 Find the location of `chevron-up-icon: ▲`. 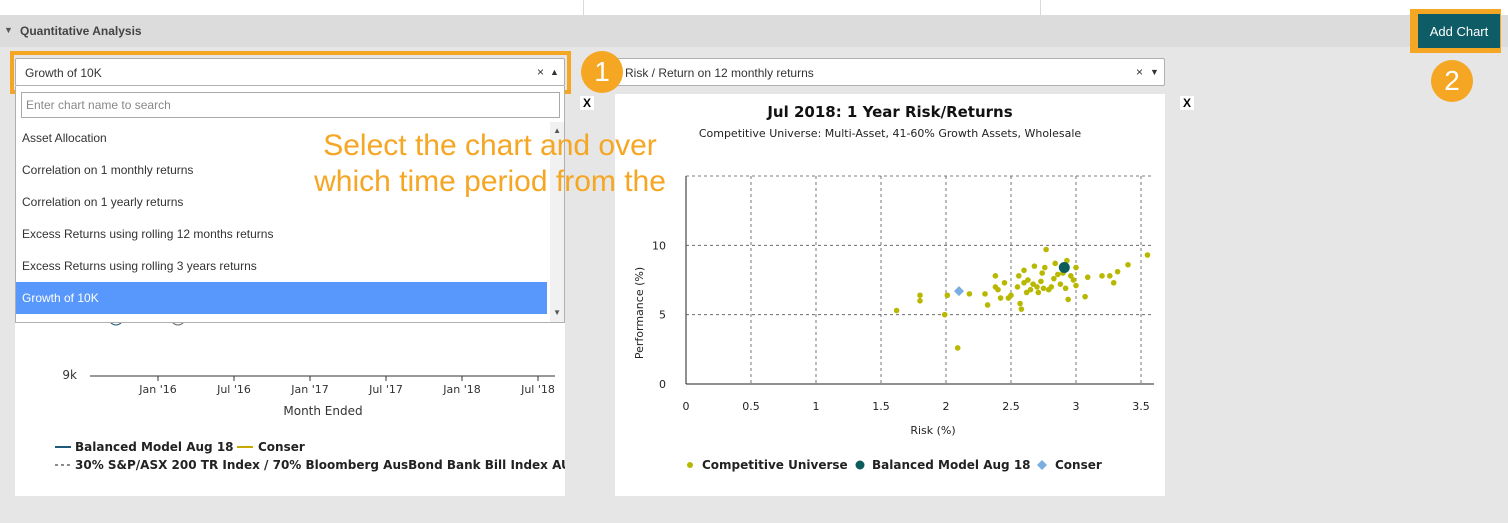

chevron-up-icon: ▲ is located at coordinates (554, 72).